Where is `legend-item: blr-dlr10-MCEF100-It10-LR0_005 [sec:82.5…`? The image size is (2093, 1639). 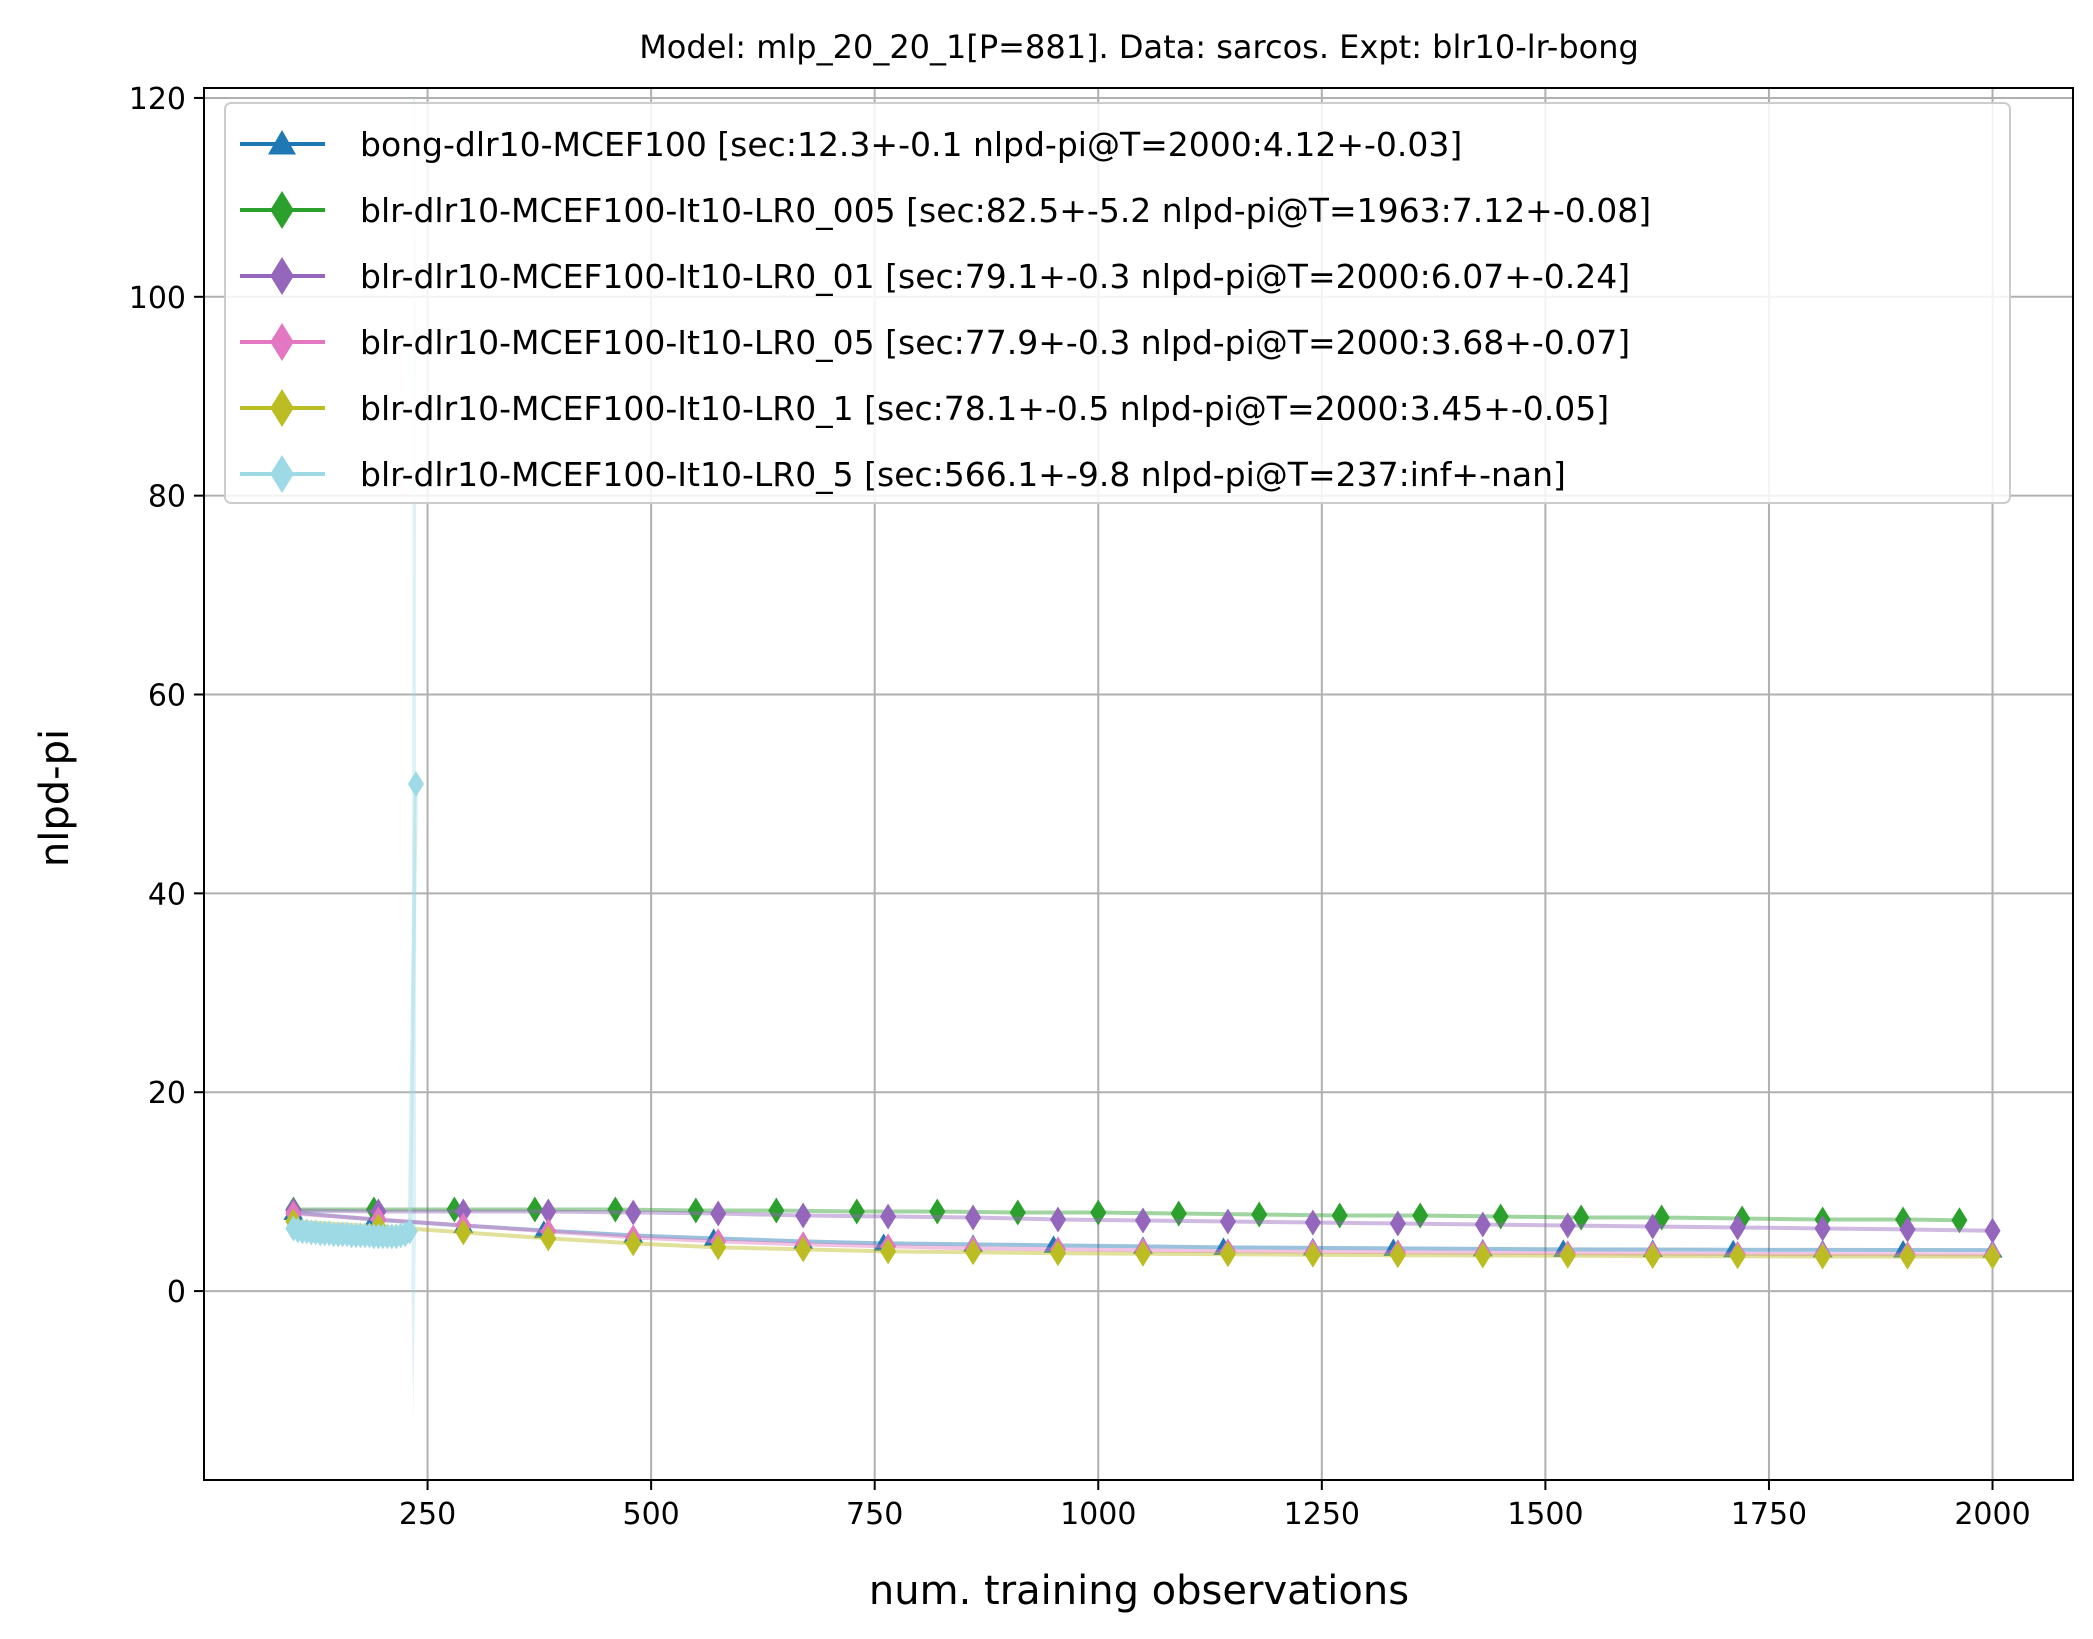
legend-item: blr-dlr10-MCEF100-It10-LR0_005 [sec:82.5… is located at coordinates (945, 210).